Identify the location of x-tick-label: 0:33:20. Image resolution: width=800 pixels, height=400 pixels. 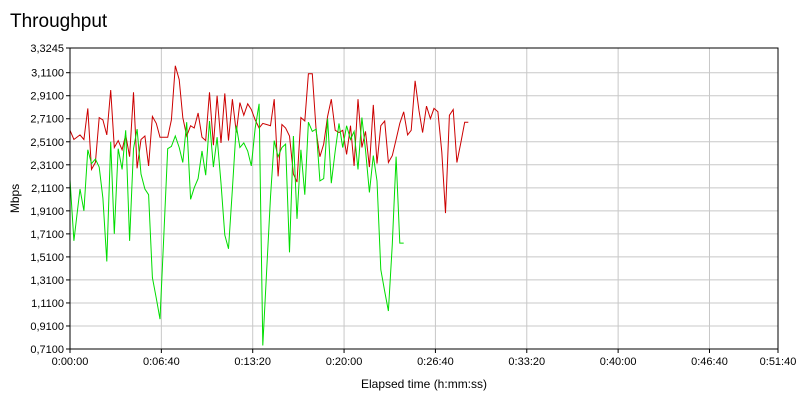
(526, 362).